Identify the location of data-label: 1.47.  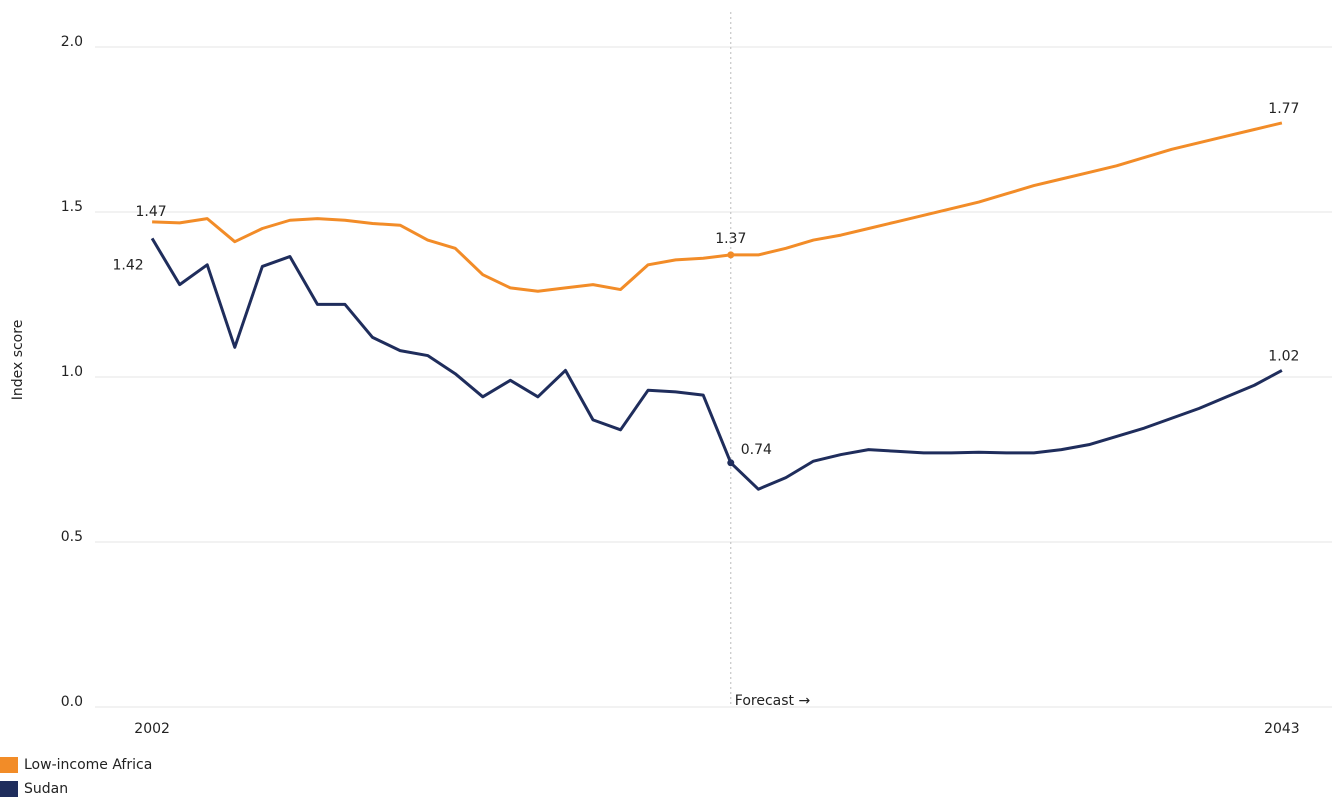
(151, 212).